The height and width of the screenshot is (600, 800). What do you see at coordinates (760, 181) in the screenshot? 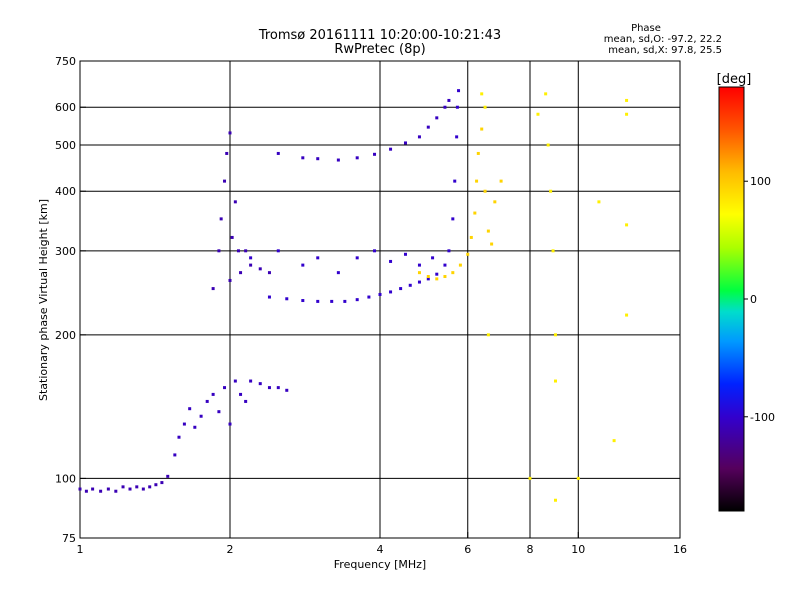
I see `colorbar-tick-label: 100` at bounding box center [760, 181].